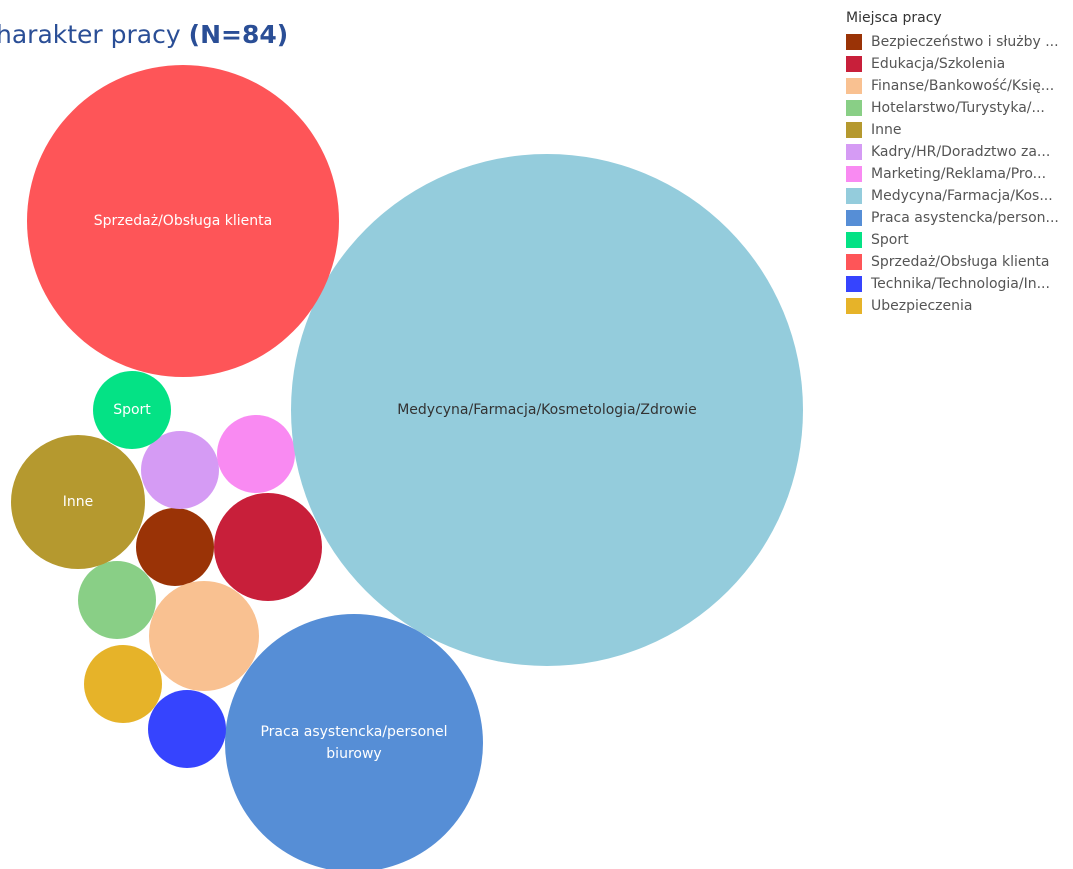 This screenshot has height=869, width=1073. What do you see at coordinates (123, 684) in the screenshot?
I see `bubble-ubezpieczenia` at bounding box center [123, 684].